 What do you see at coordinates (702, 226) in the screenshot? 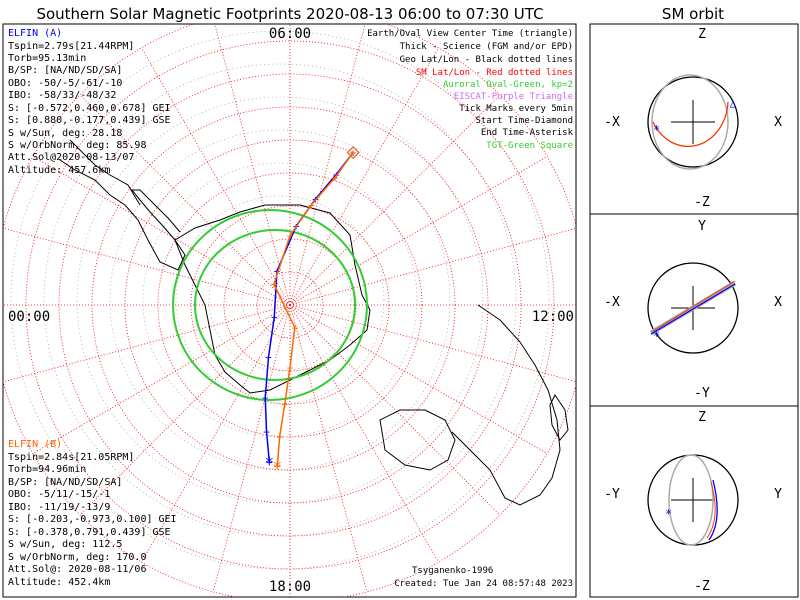
I see `orbit2-label-top: Y` at bounding box center [702, 226].